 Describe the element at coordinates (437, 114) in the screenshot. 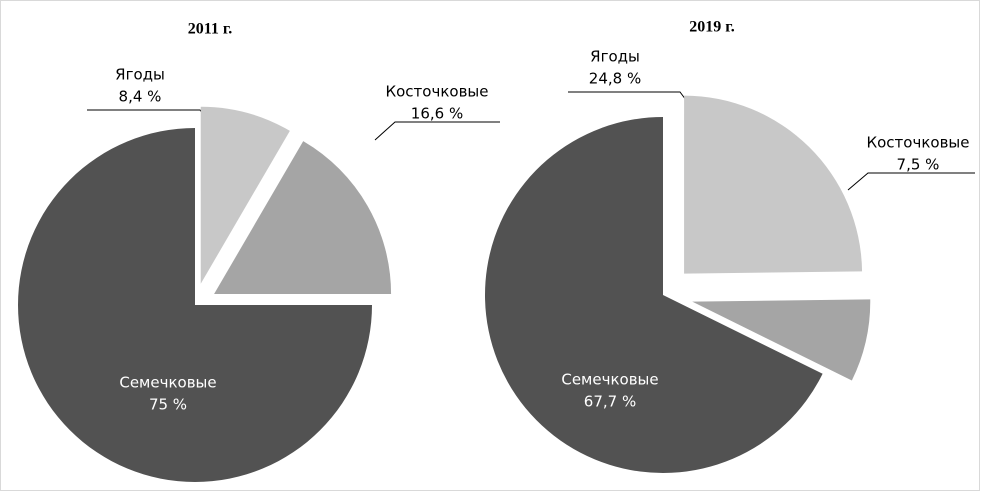

I see `value-label: 16,6 %` at that location.